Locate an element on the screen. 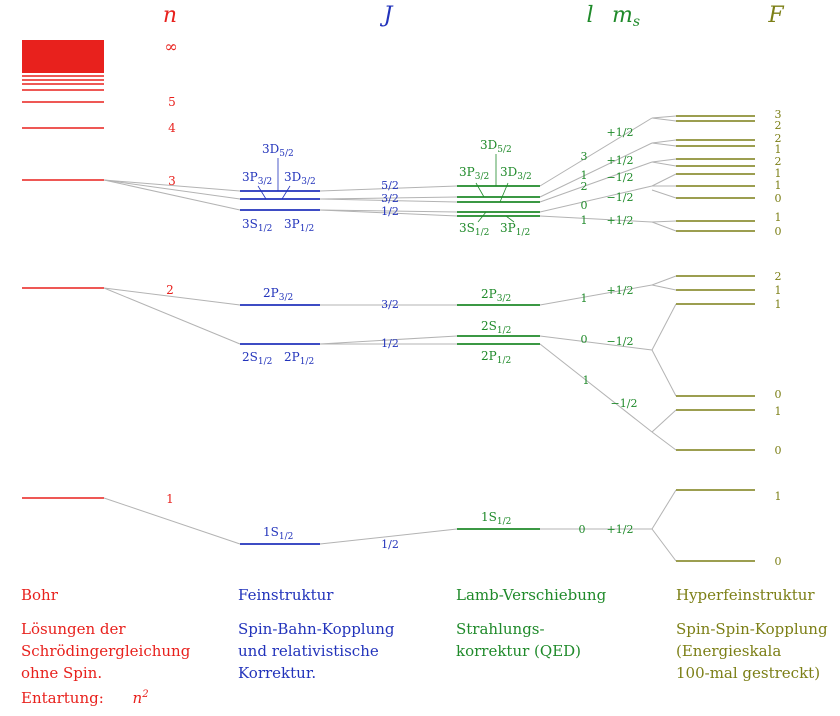 The width and height of the screenshot is (840, 716). caption-fine-line: Korrektur. is located at coordinates (277, 673).